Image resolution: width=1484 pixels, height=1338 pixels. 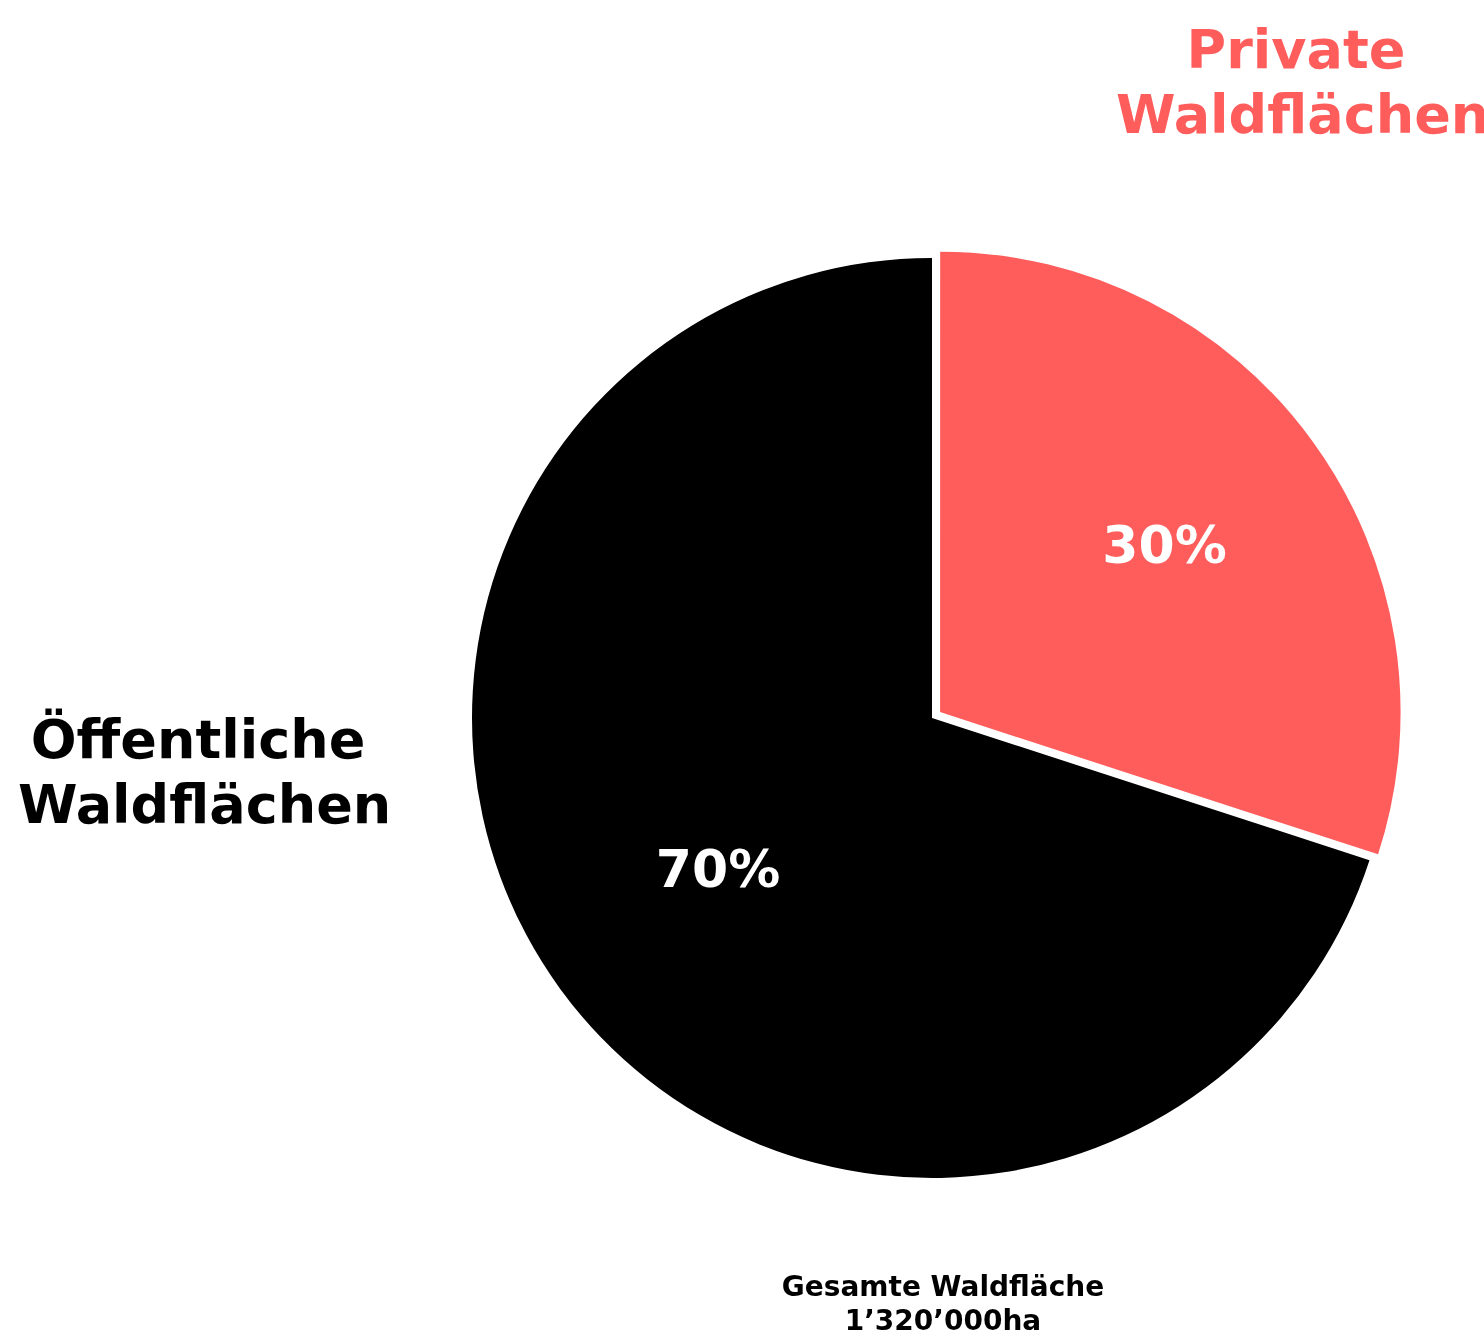 I want to click on data-label: 30%, so click(x=1164, y=544).